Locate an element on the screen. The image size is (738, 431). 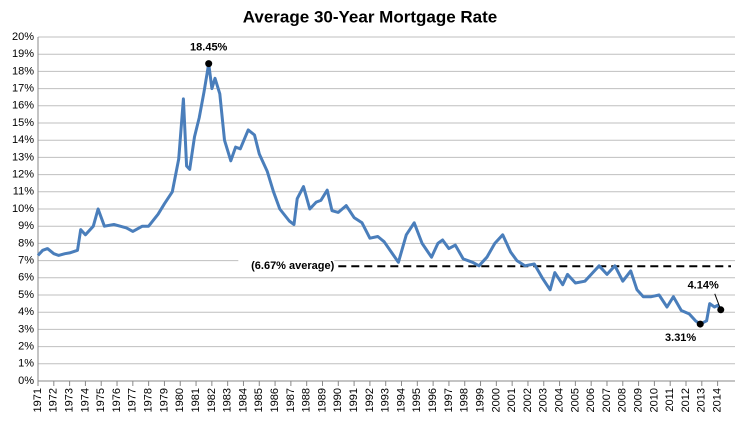
x-tick-label: 1983 is located at coordinates (228, 400).